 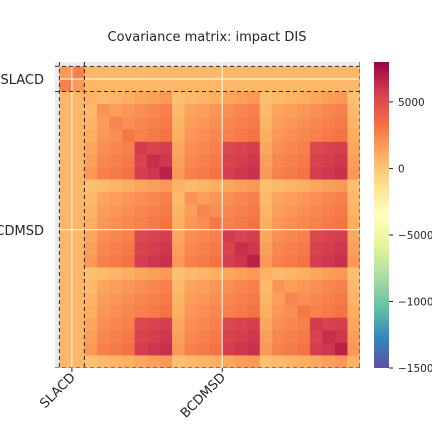 What do you see at coordinates (411, 103) in the screenshot?
I see `colorbar-tick-label: 5000` at bounding box center [411, 103].